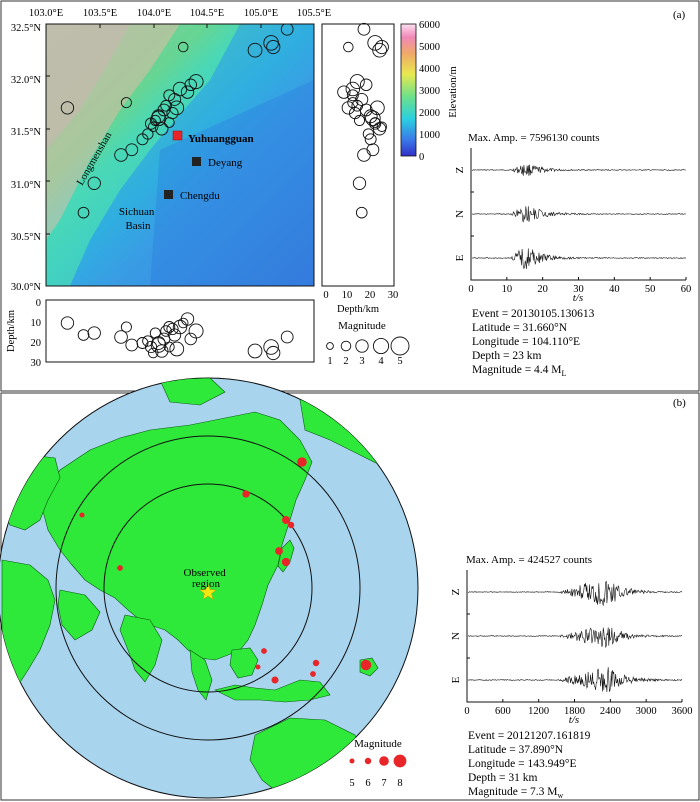  Describe the element at coordinates (529, 736) in the screenshot. I see `event-info-line: Event = 20121207.161819` at that location.